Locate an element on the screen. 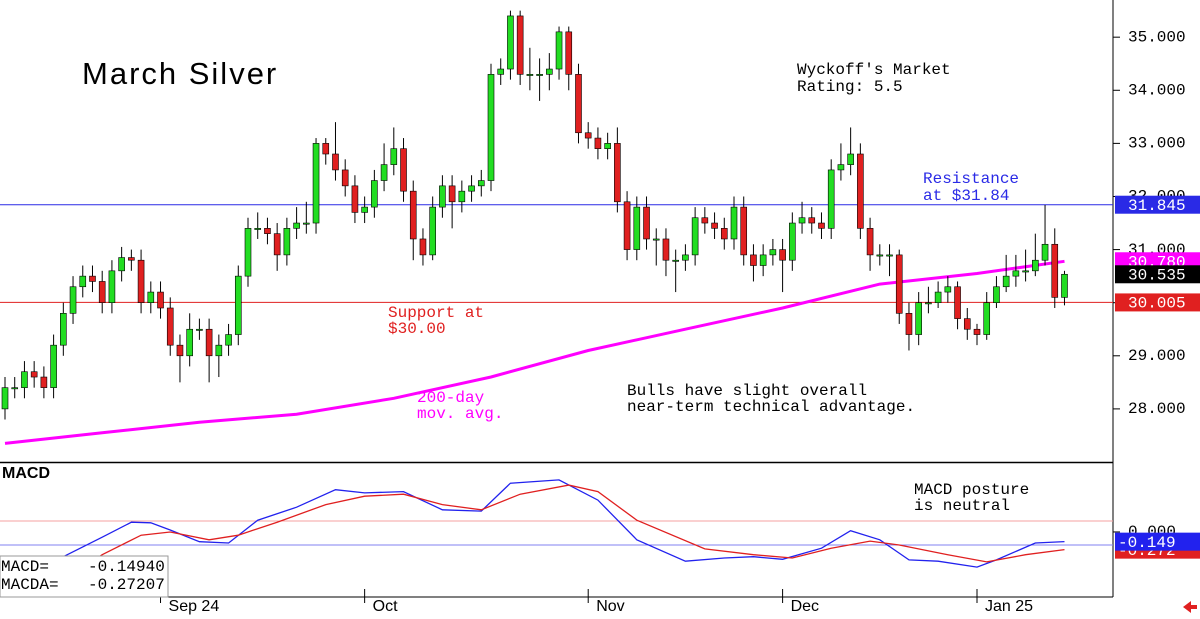  x-tick-label: Oct is located at coordinates (385, 606).